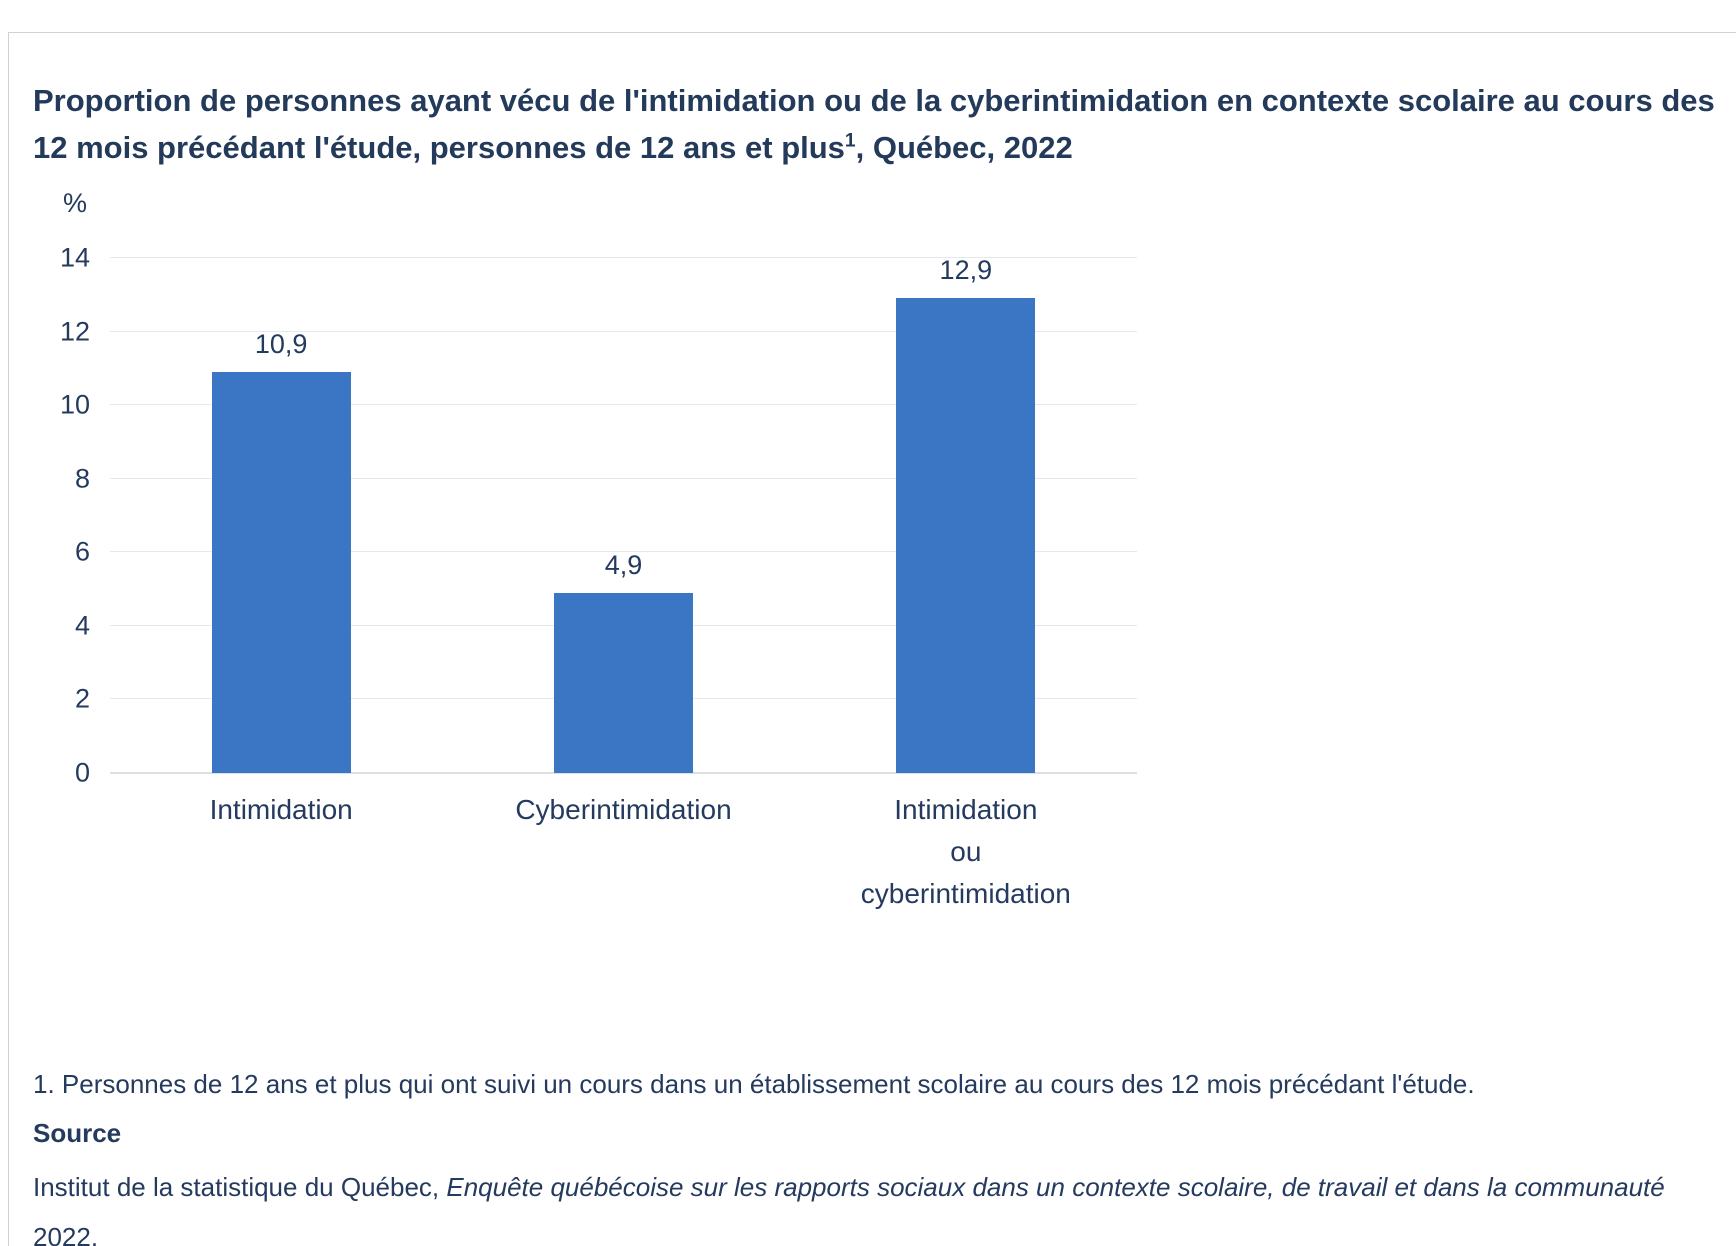 This screenshot has width=1736, height=1246. I want to click on value-label-1: 10,9, so click(281, 344).